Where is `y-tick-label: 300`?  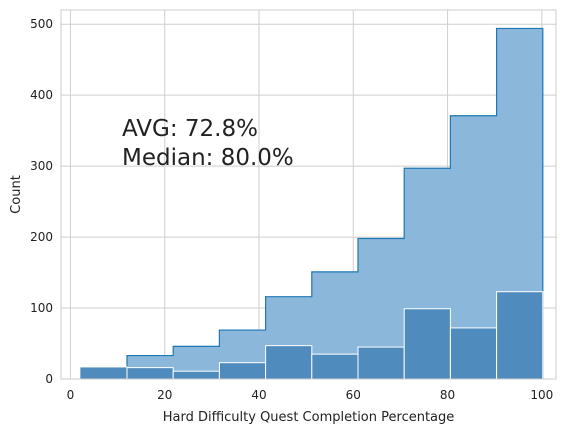 y-tick-label: 300 is located at coordinates (41, 166).